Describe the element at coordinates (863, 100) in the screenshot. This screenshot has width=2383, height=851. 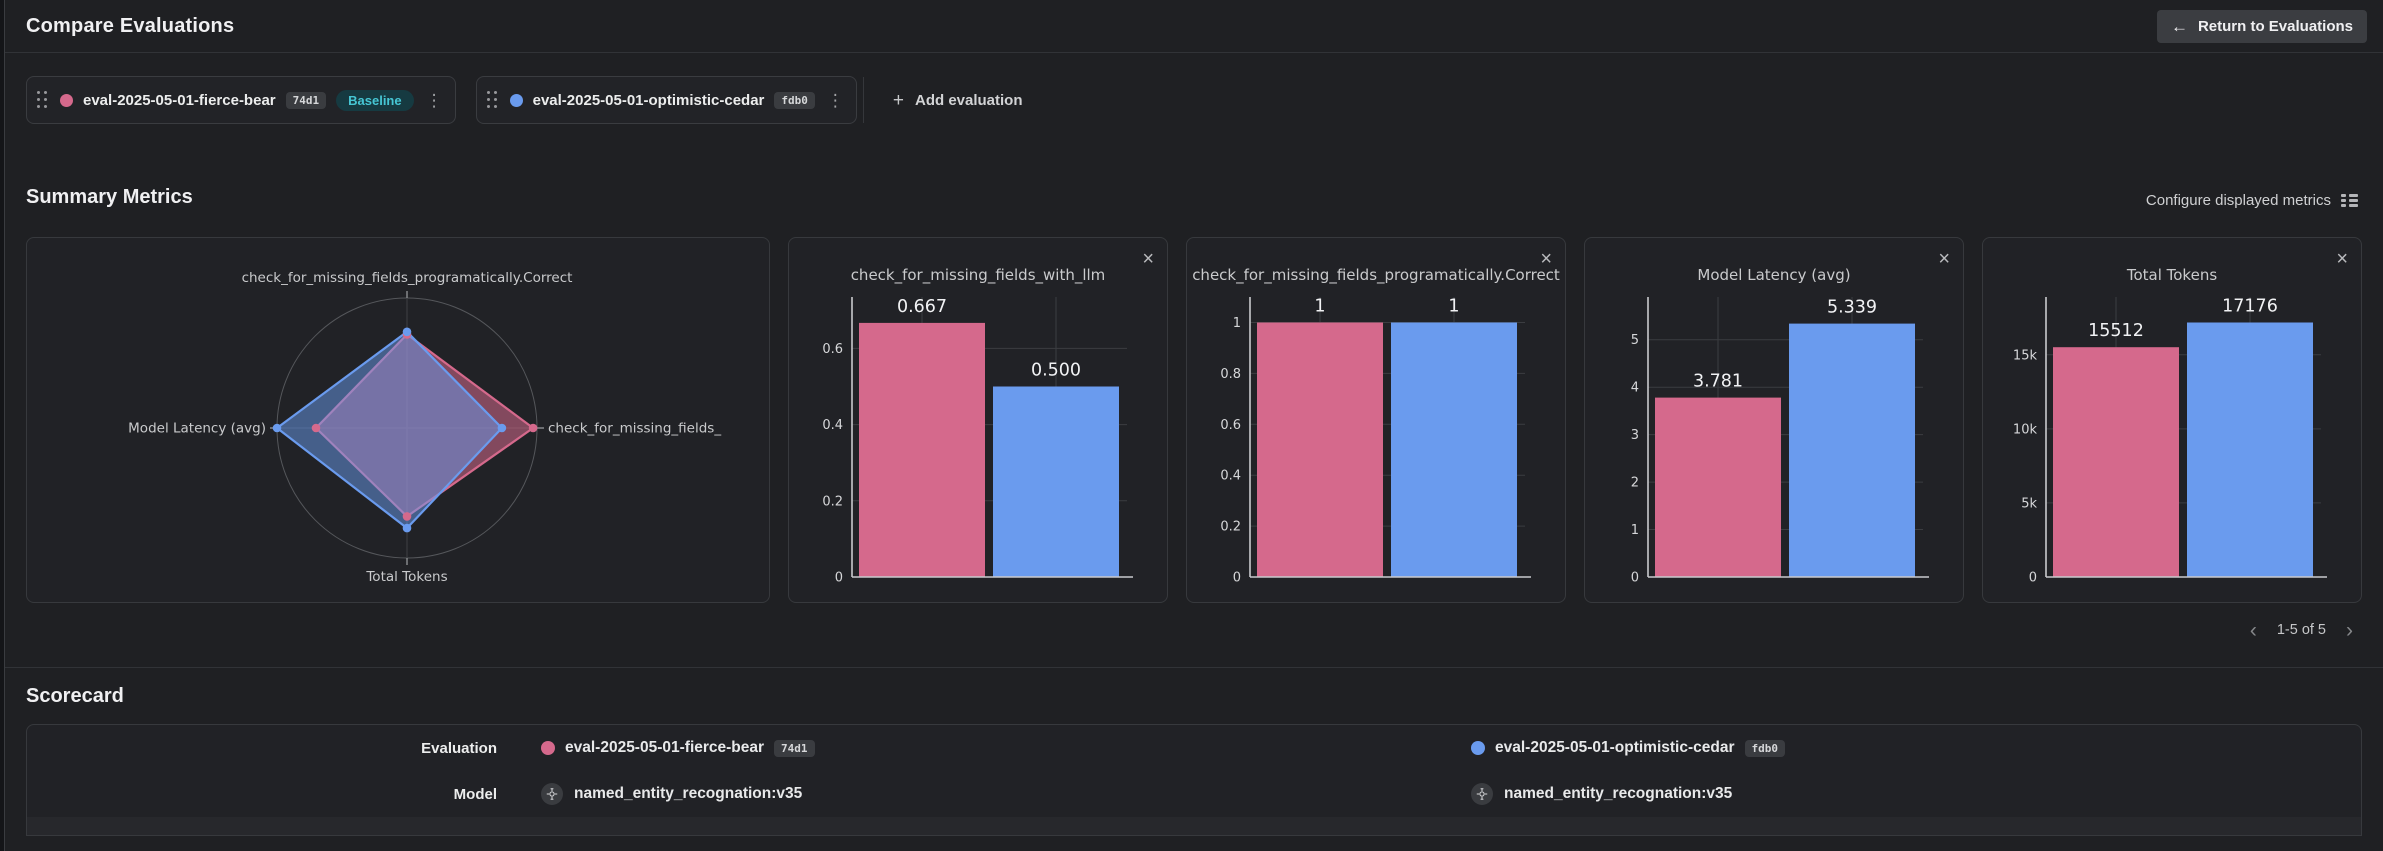
I see `vertical-divider` at that location.